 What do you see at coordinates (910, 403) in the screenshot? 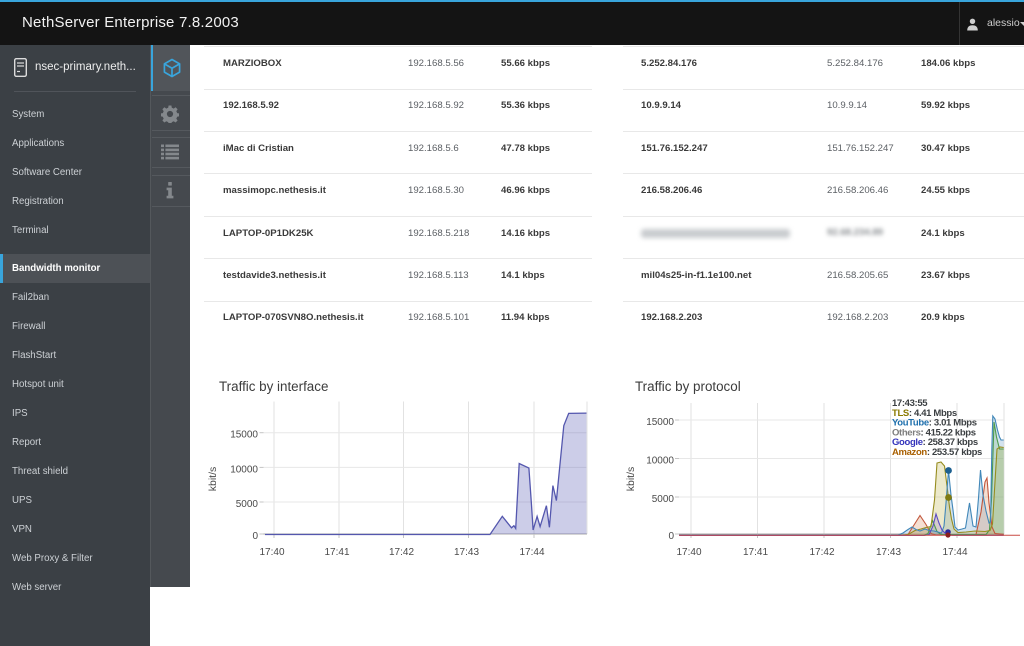
I see `svg-text: 17:43:55` at bounding box center [910, 403].